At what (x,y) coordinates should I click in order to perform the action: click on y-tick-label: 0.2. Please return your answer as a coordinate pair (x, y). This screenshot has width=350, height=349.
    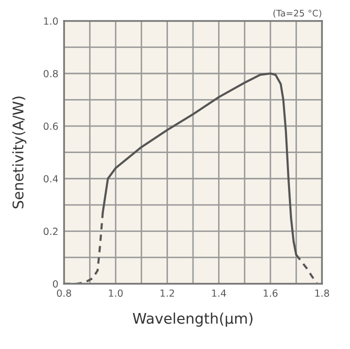
    Looking at the image, I should click on (51, 232).